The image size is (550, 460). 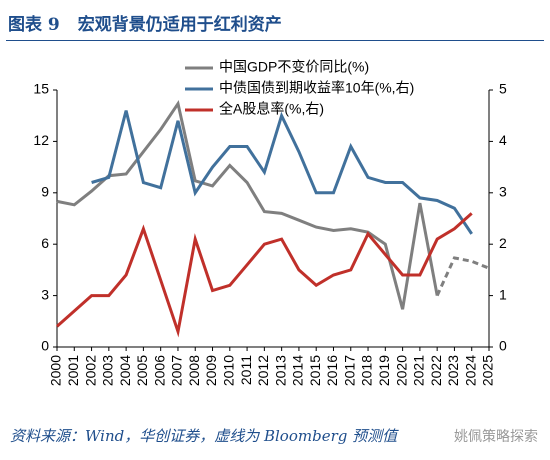 I want to click on header-rule, so click(x=275, y=40).